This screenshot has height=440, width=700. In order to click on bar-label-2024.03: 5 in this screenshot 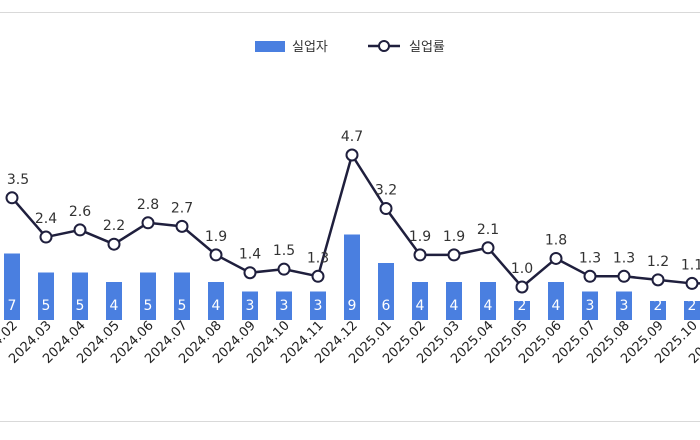, I will do `click(46, 306)`.